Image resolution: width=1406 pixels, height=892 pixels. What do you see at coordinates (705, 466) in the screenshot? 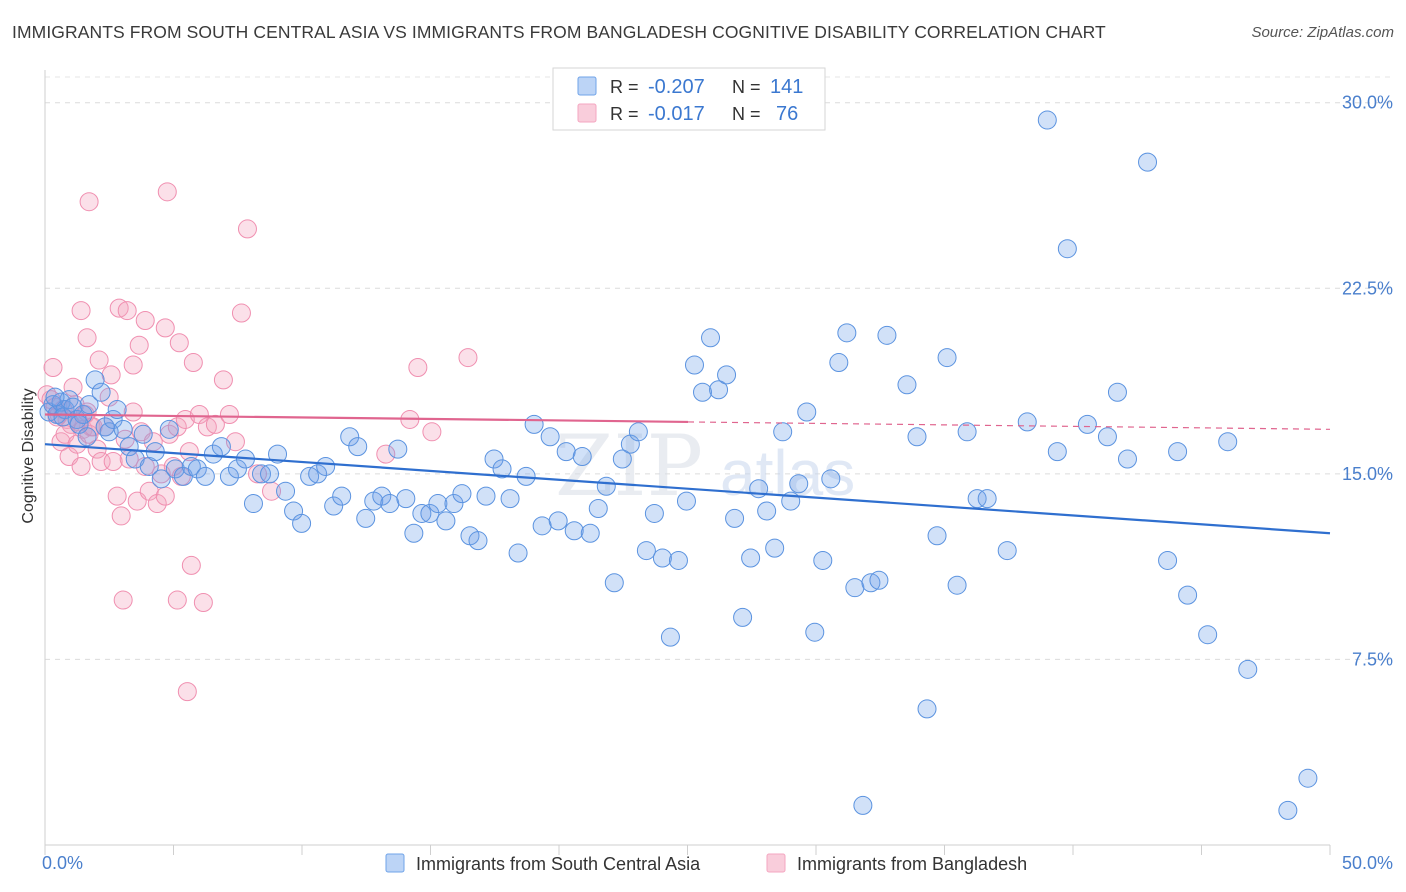
I see `watermark: ZIP atlas` at bounding box center [705, 466].